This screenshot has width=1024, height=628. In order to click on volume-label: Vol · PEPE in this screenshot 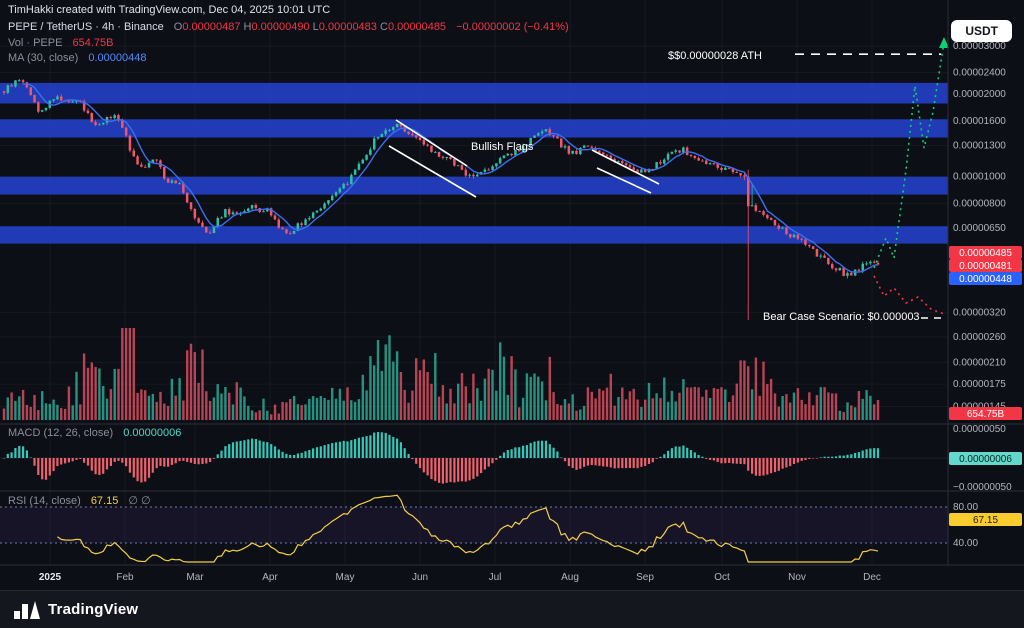, I will do `click(35, 43)`.